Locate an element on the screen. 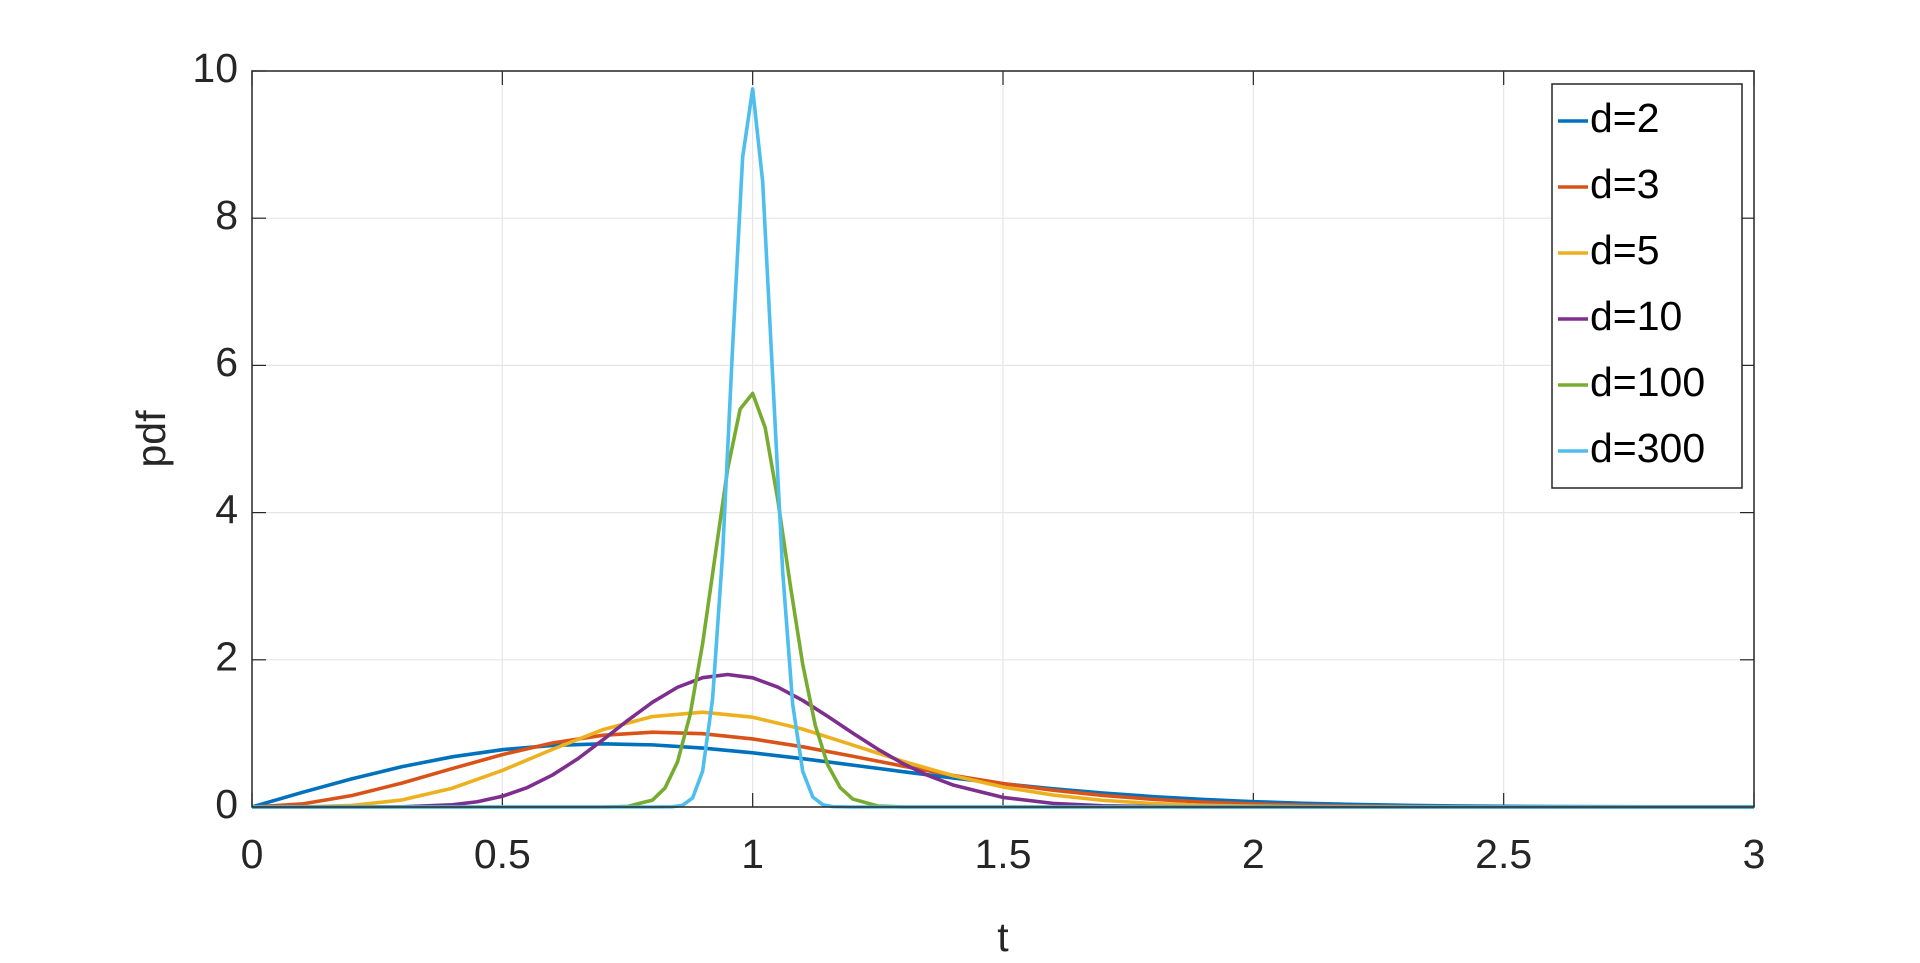  x-tick-label: 1.5 is located at coordinates (1003, 854).